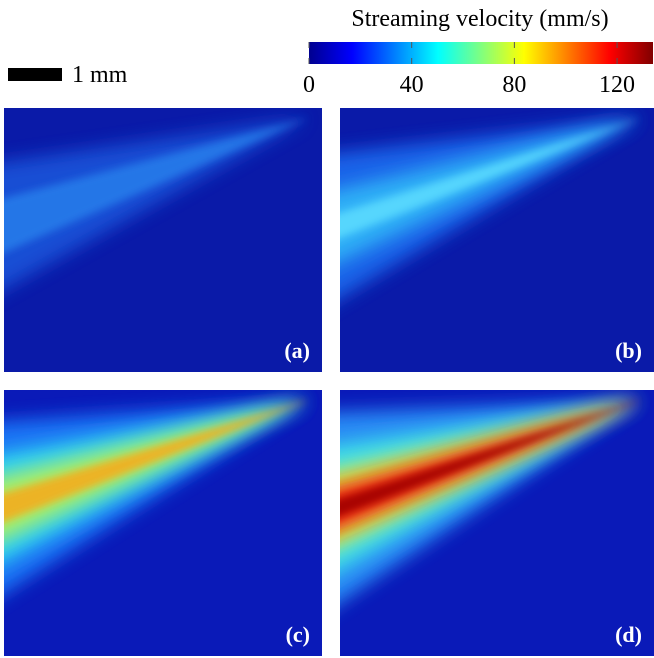 The height and width of the screenshot is (658, 654). I want to click on colorbar-tick-label: 80, so click(514, 85).